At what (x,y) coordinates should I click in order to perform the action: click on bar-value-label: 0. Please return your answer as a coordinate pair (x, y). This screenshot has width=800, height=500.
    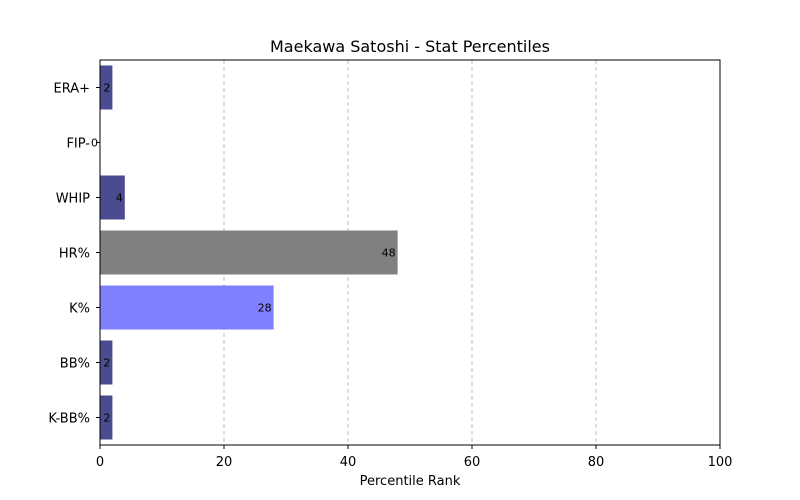
    Looking at the image, I should click on (94, 143).